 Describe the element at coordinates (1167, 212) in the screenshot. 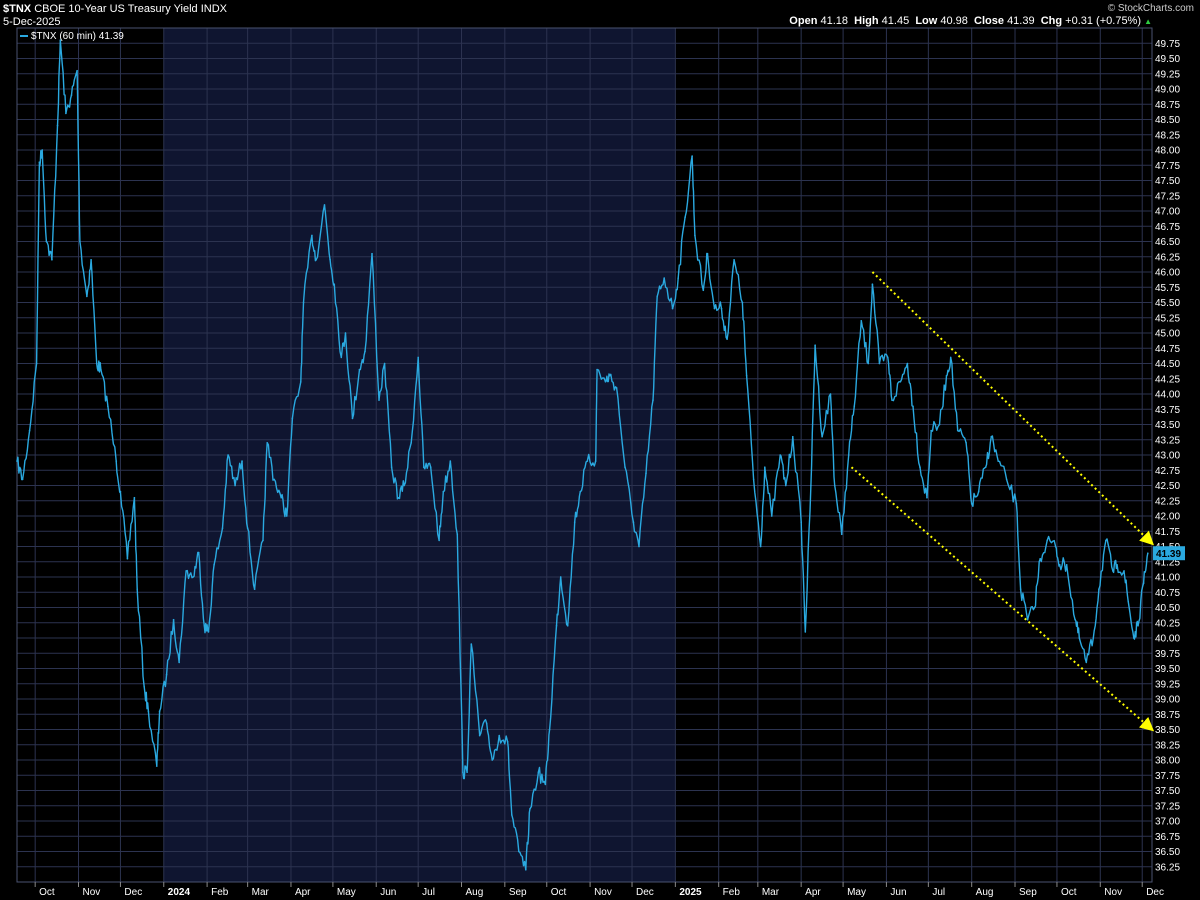

I see `y-tick-label: 47.00` at that location.